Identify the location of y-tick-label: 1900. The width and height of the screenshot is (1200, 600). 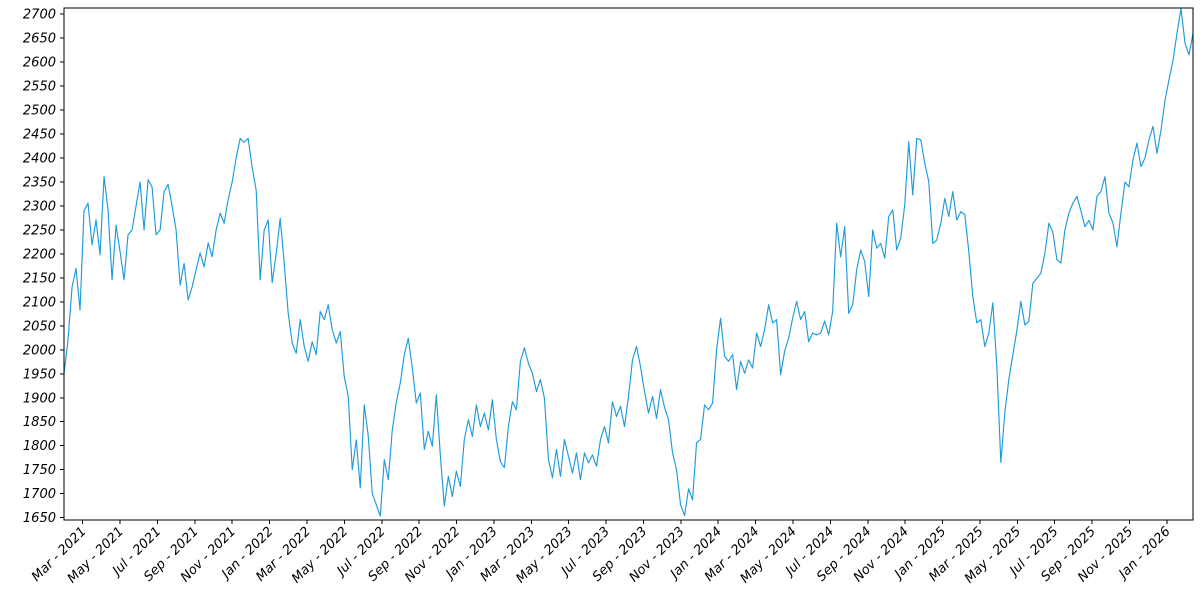
(39, 398).